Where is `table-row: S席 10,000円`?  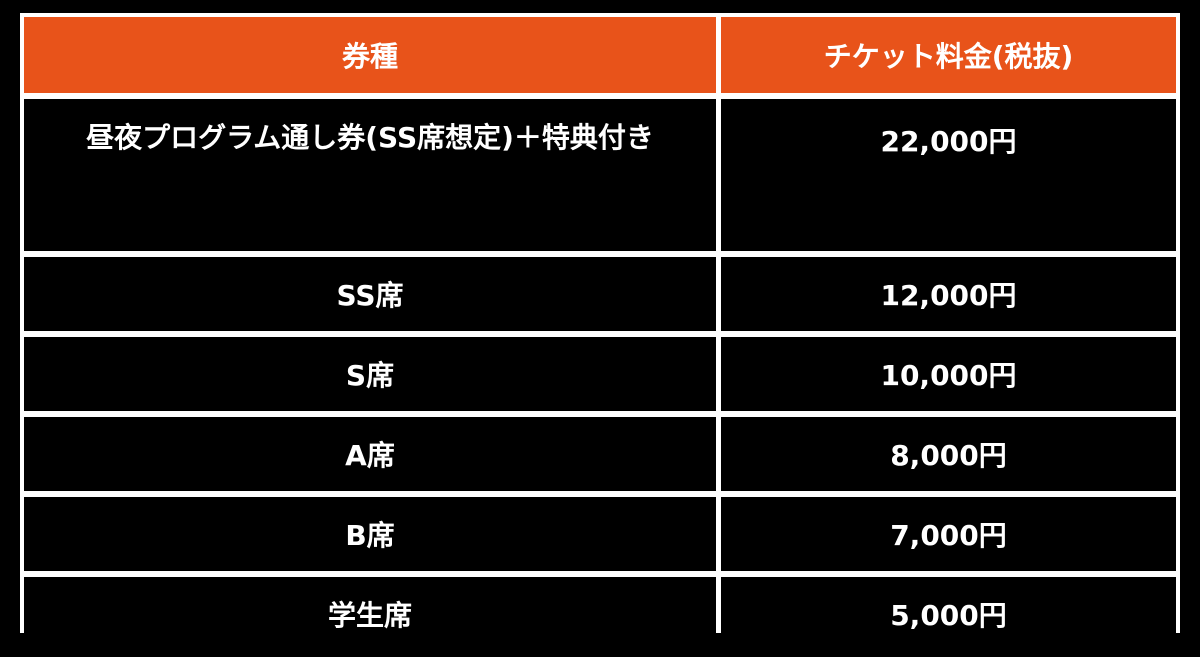 table-row: S席 10,000円 is located at coordinates (600, 374).